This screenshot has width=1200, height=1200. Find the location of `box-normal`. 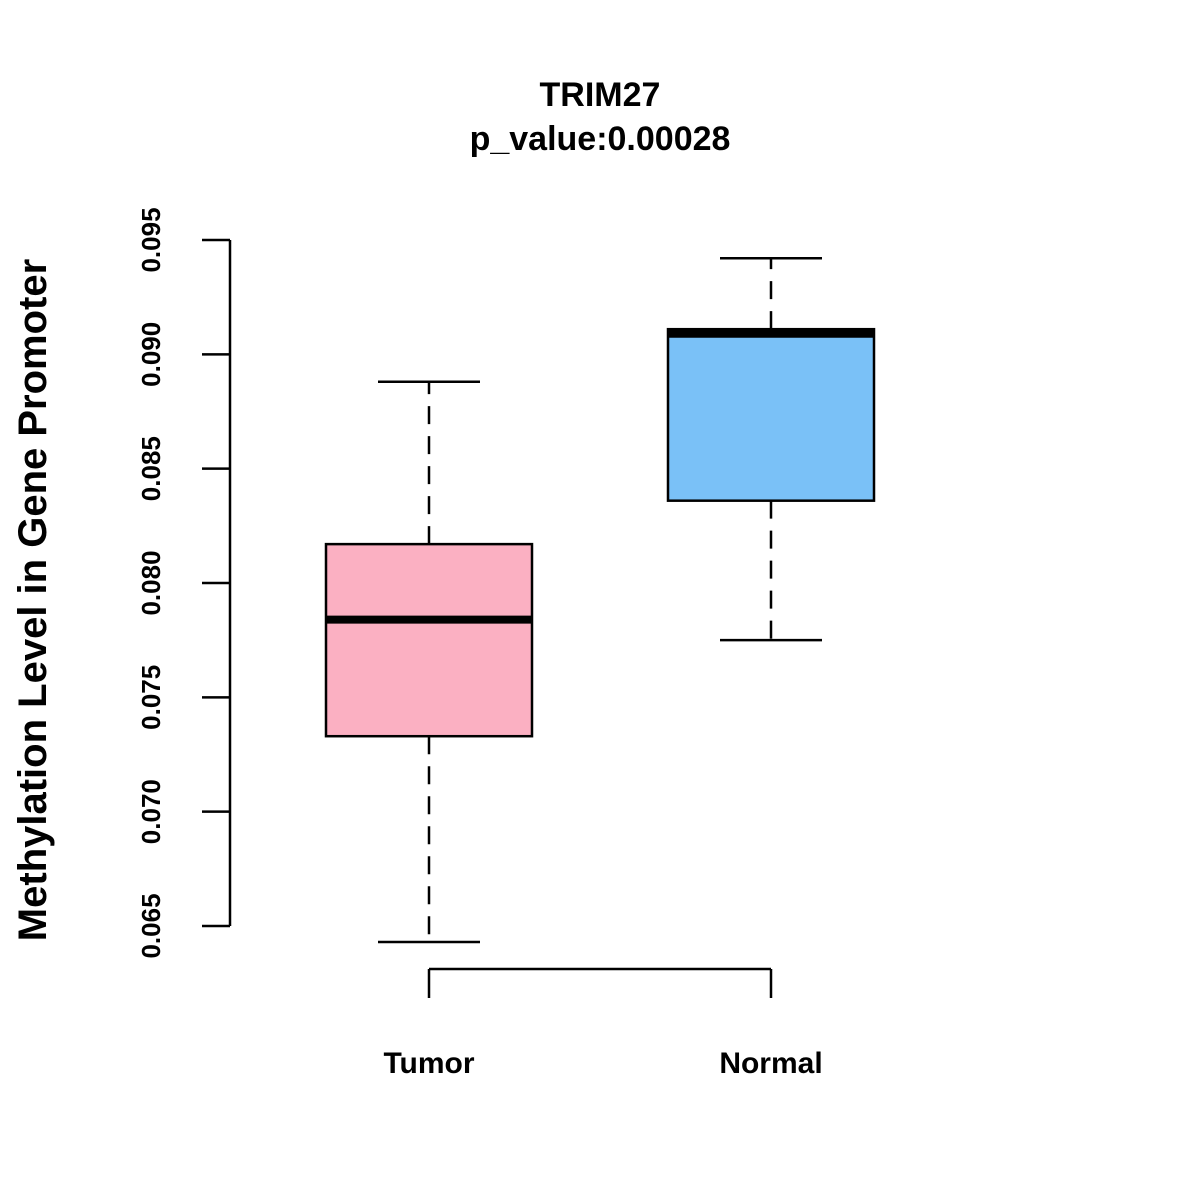

box-normal is located at coordinates (771, 449).